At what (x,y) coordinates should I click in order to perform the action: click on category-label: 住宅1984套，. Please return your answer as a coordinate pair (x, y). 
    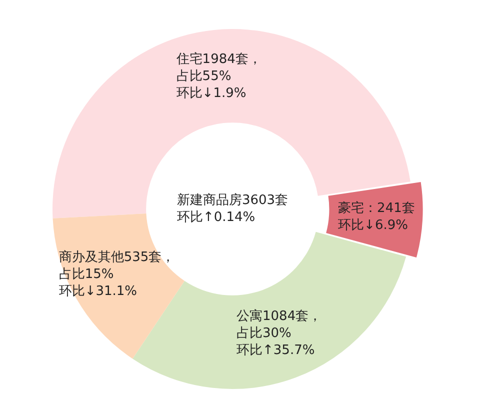
    Looking at the image, I should click on (219, 59).